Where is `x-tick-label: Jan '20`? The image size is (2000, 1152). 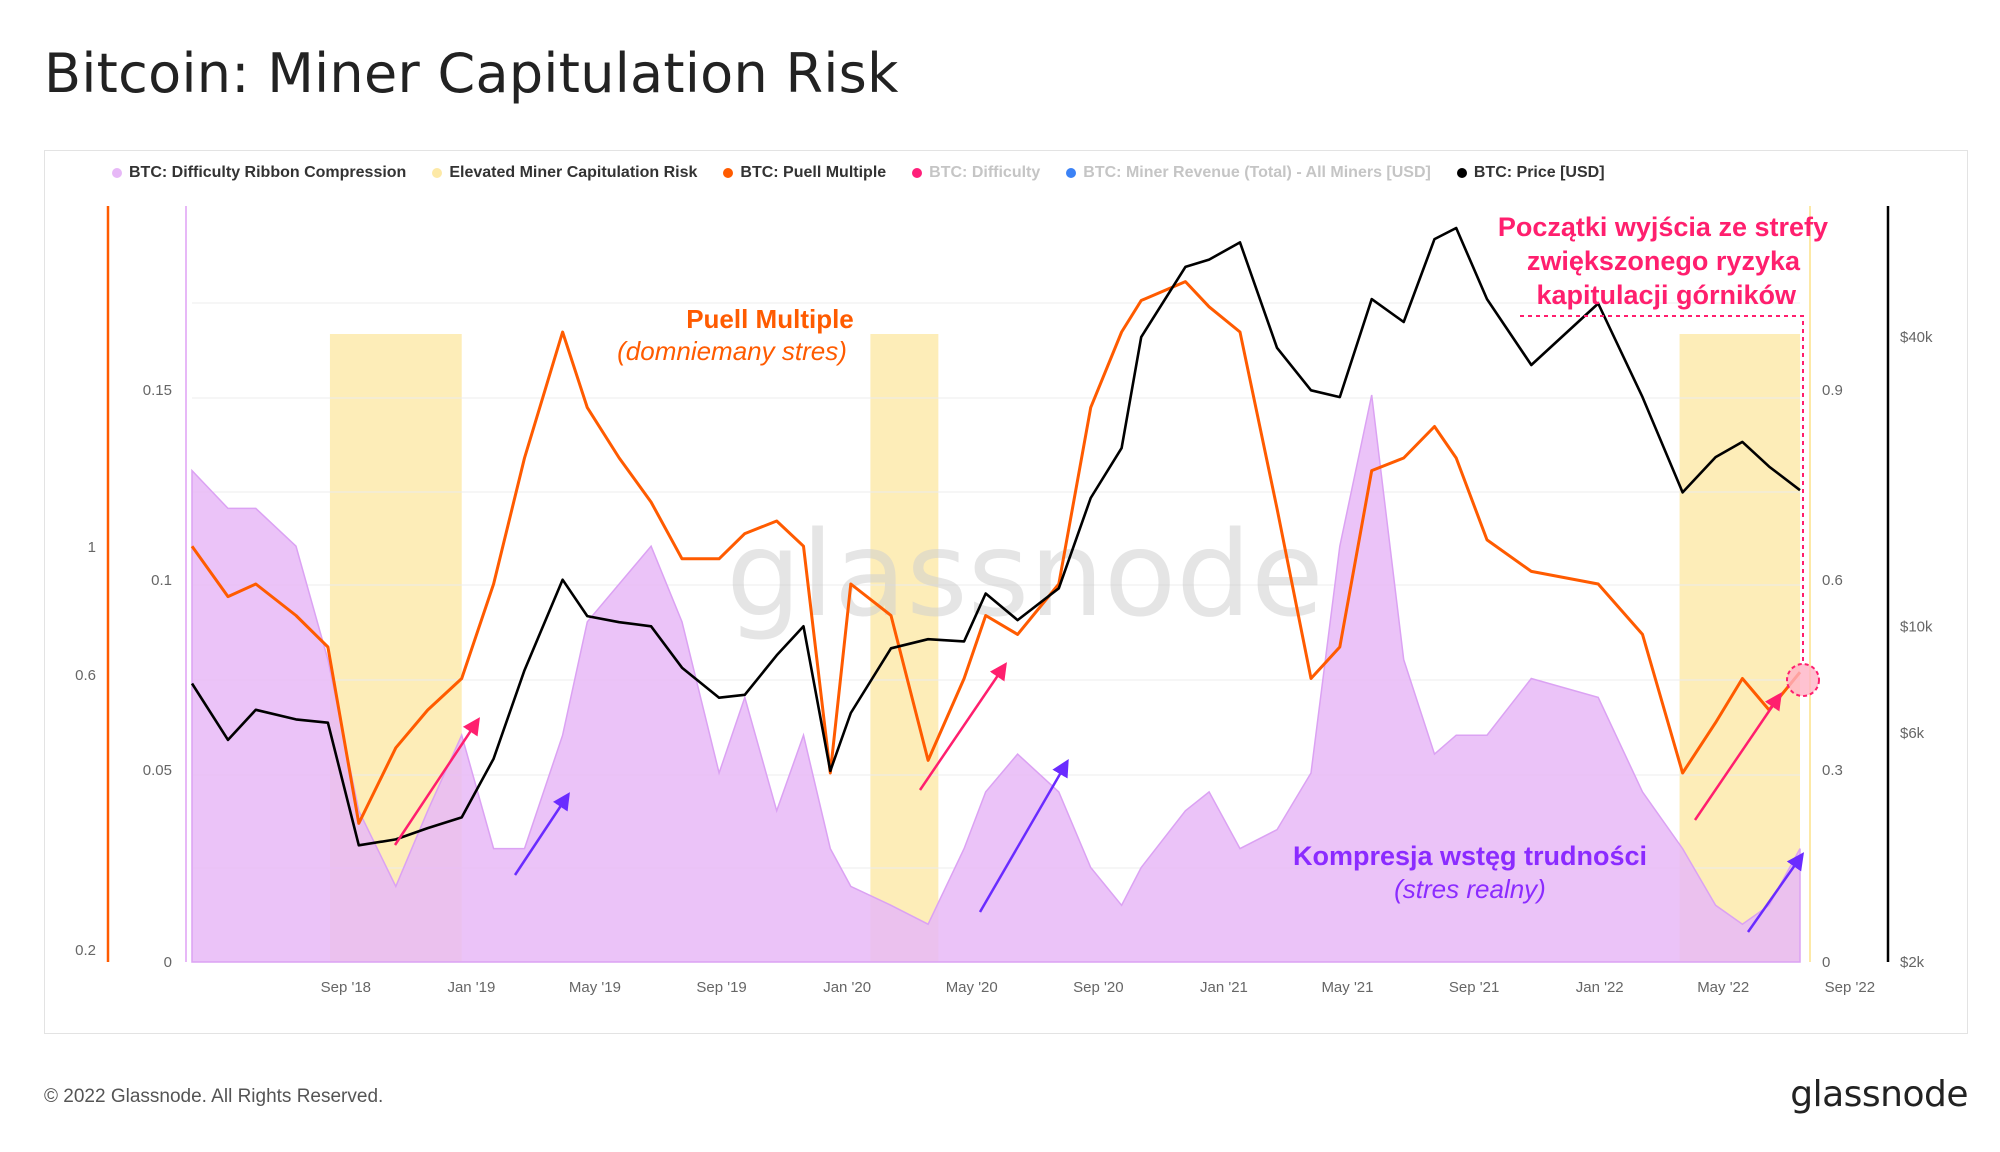
x-tick-label: Jan '20 is located at coordinates (847, 987).